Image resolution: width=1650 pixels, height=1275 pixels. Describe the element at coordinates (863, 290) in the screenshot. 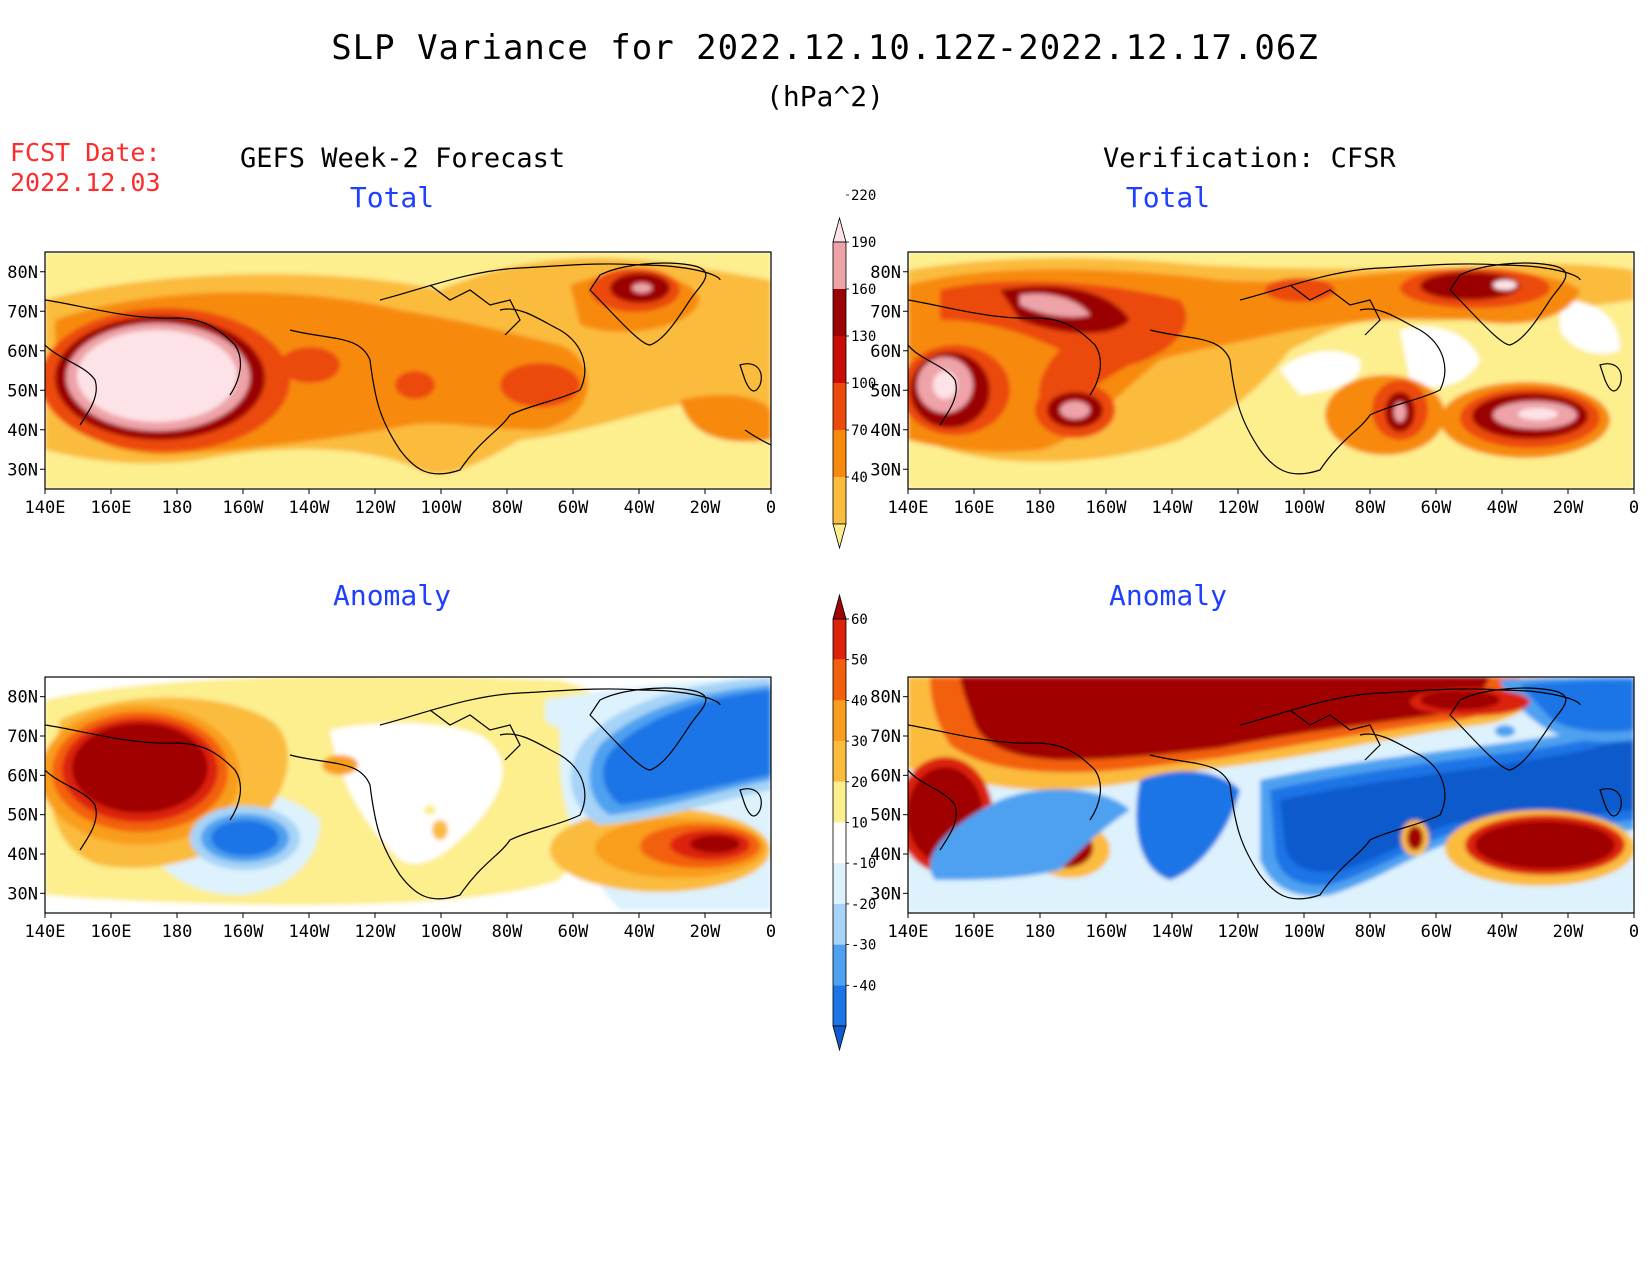

I see `colorbar-level-label: 160` at that location.